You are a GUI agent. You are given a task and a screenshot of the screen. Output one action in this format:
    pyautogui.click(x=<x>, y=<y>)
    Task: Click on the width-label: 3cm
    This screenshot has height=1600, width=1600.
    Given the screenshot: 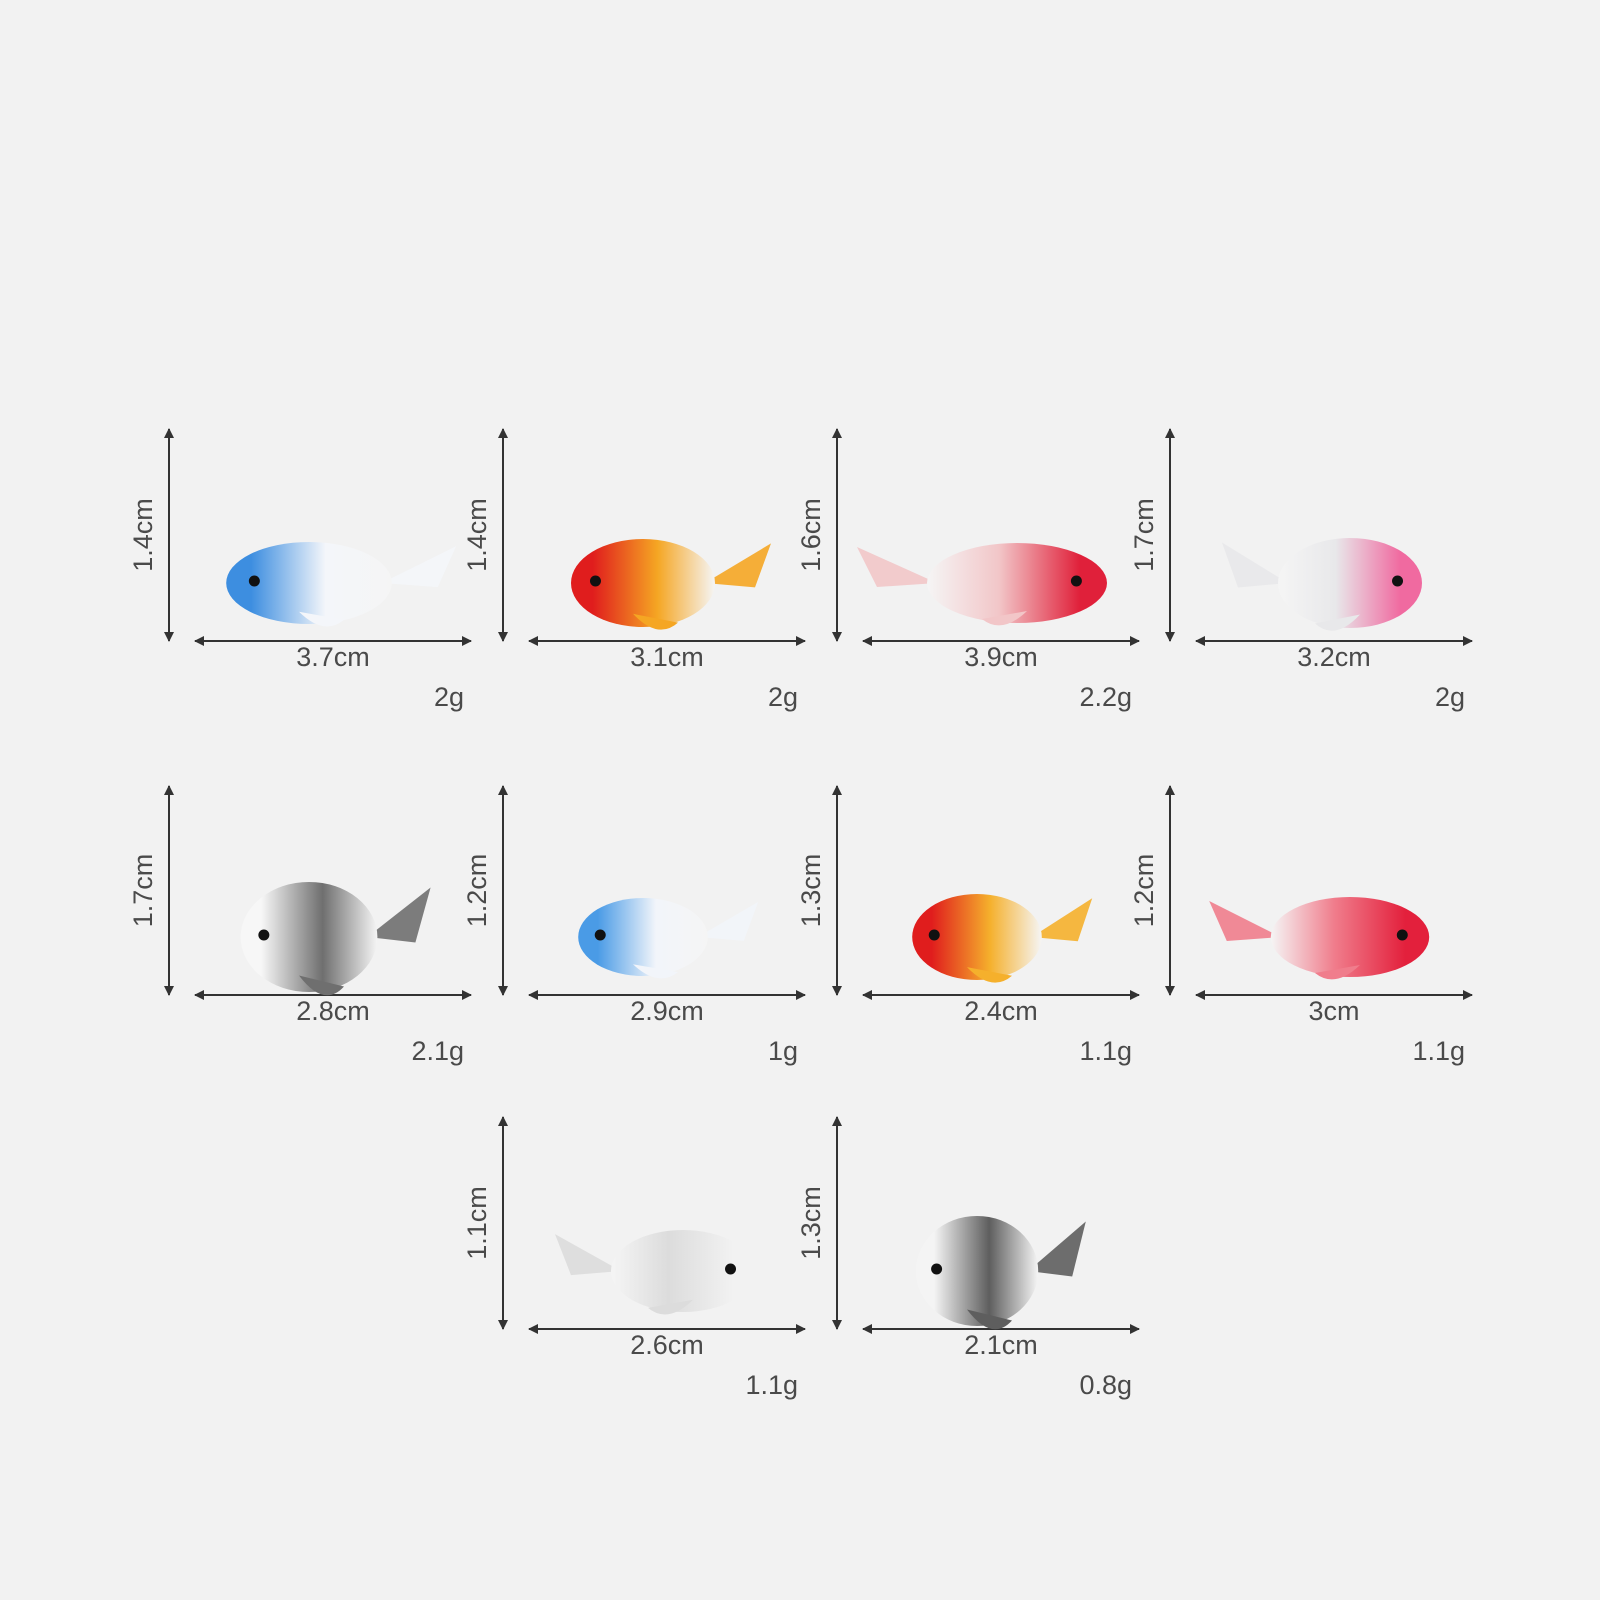 What is the action you would take?
    pyautogui.click(x=1333, y=1011)
    